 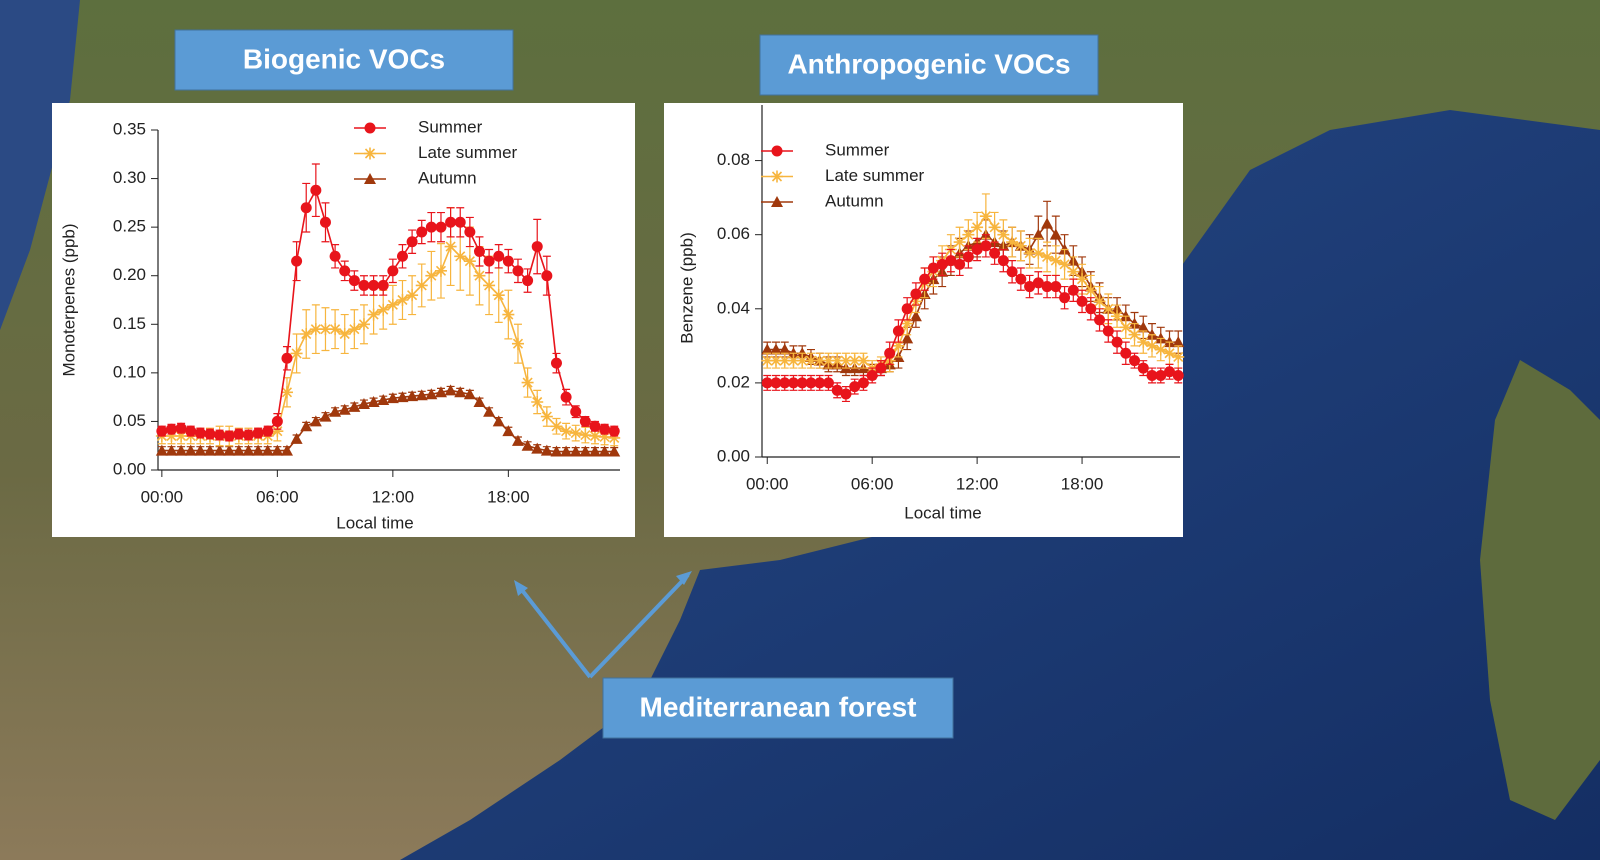 I want to click on arrow, so click(x=639, y=626).